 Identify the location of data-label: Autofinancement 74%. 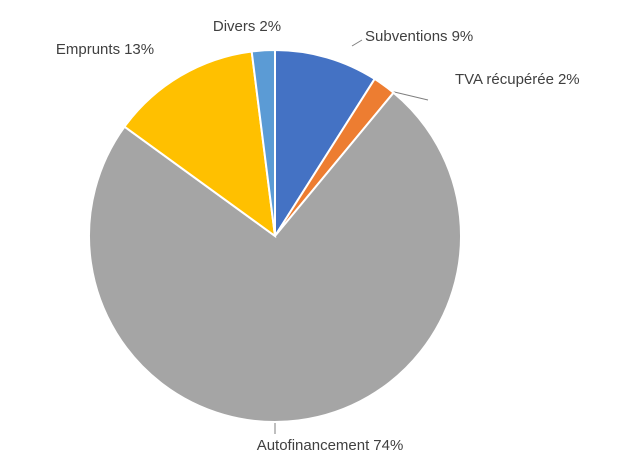
(330, 445).